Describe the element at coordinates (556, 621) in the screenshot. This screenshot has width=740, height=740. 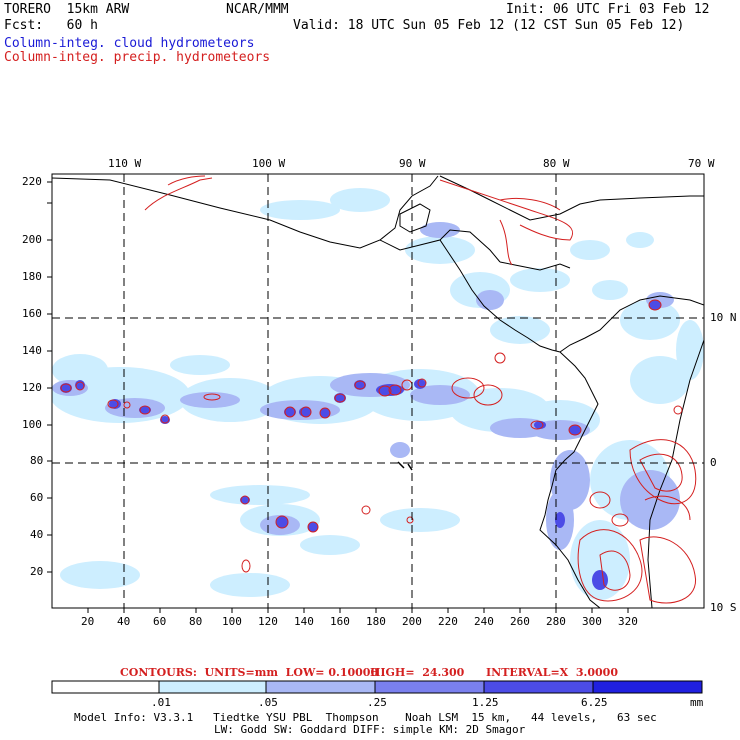
I see `x-tick: 280` at that location.